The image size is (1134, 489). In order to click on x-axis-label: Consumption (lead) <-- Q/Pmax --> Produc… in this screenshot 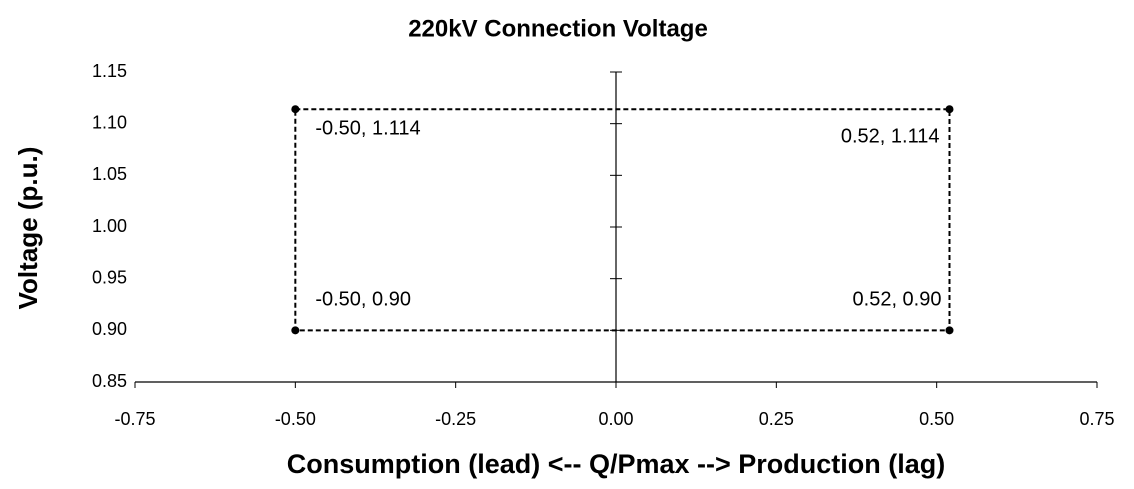, I will do `click(616, 464)`.